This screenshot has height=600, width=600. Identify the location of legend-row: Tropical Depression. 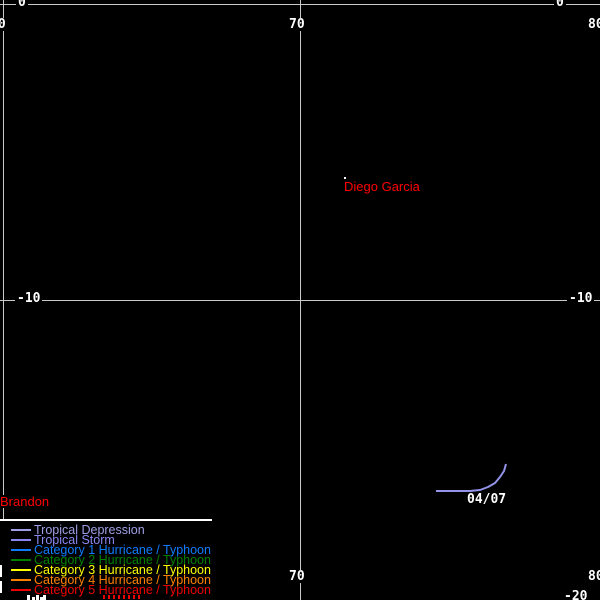
(106, 530).